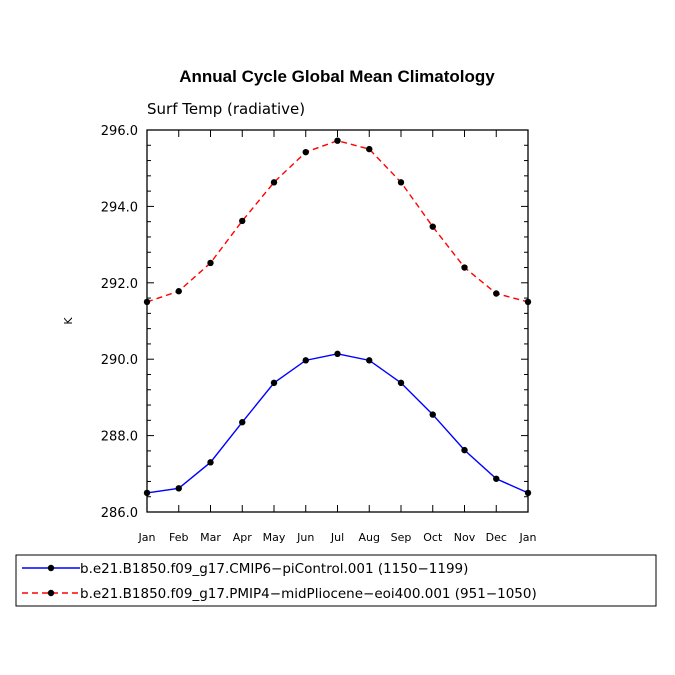 Image resolution: width=675 pixels, height=675 pixels. Describe the element at coordinates (274, 537) in the screenshot. I see `x-tick-label: May` at that location.